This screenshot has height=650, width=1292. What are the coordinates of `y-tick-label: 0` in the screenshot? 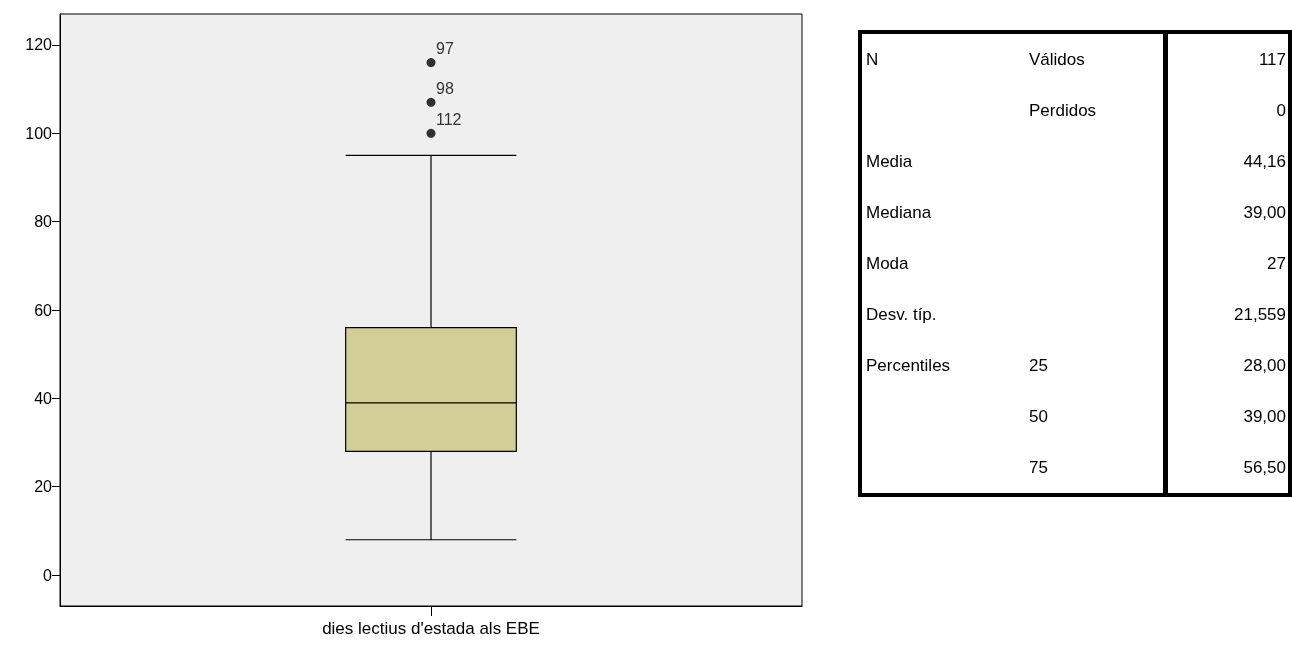 It's located at (48, 575).